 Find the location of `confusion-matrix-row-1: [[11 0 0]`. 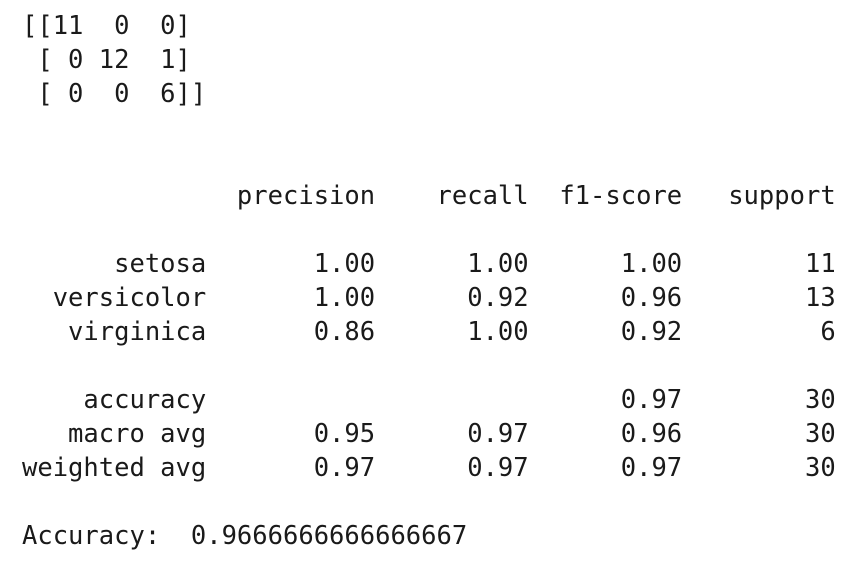

confusion-matrix-row-1: [[11 0 0] is located at coordinates (106, 26).